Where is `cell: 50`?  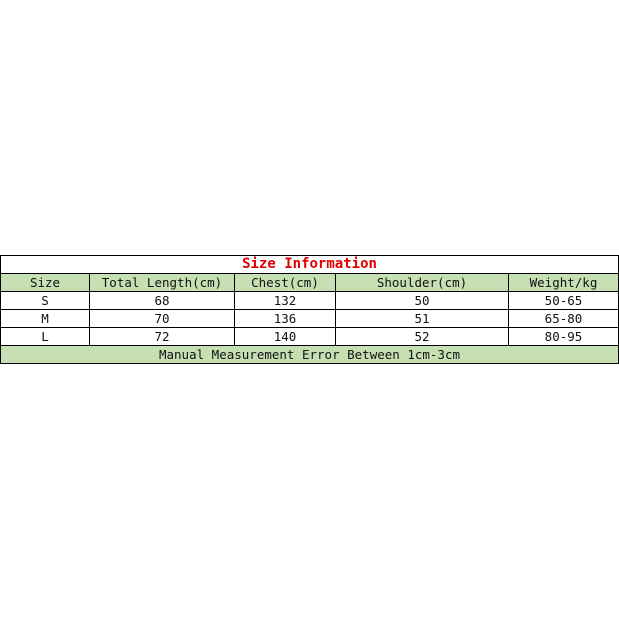 cell: 50 is located at coordinates (422, 300).